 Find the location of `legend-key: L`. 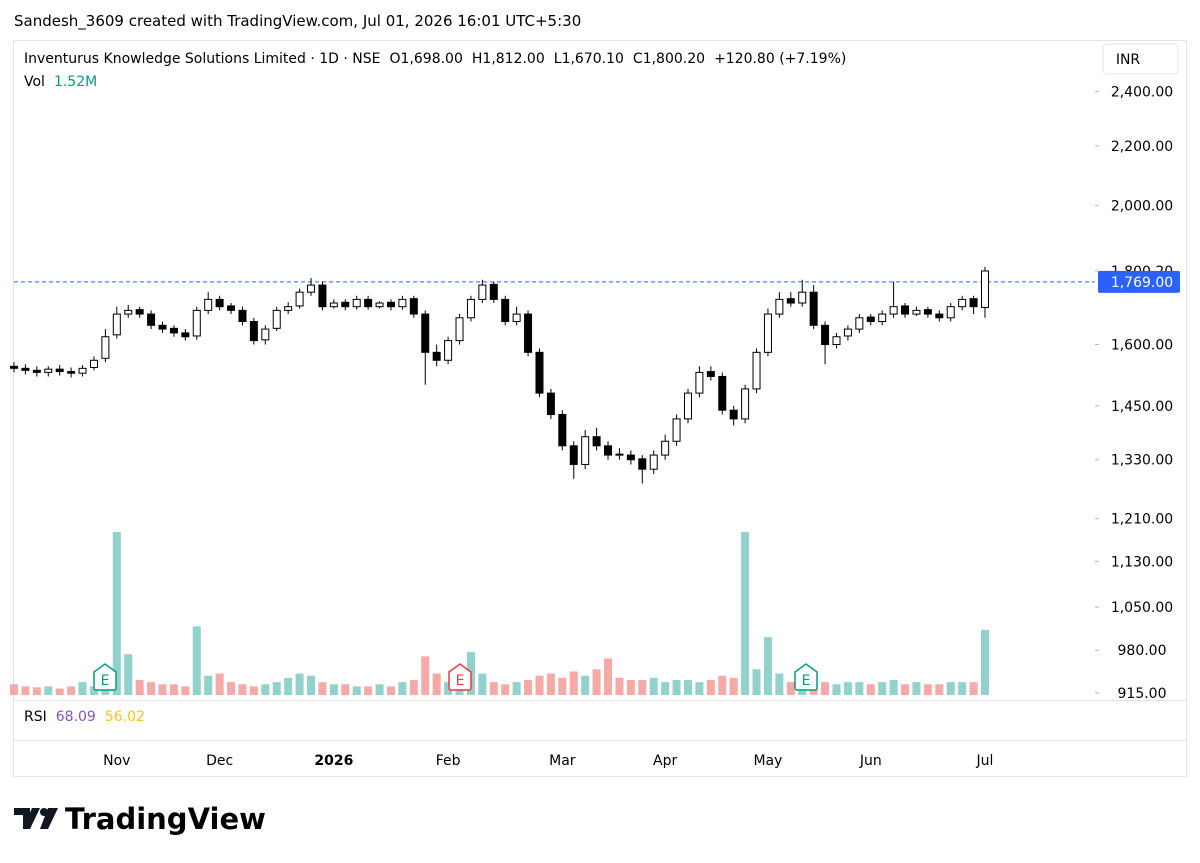

legend-key: L is located at coordinates (558, 59).